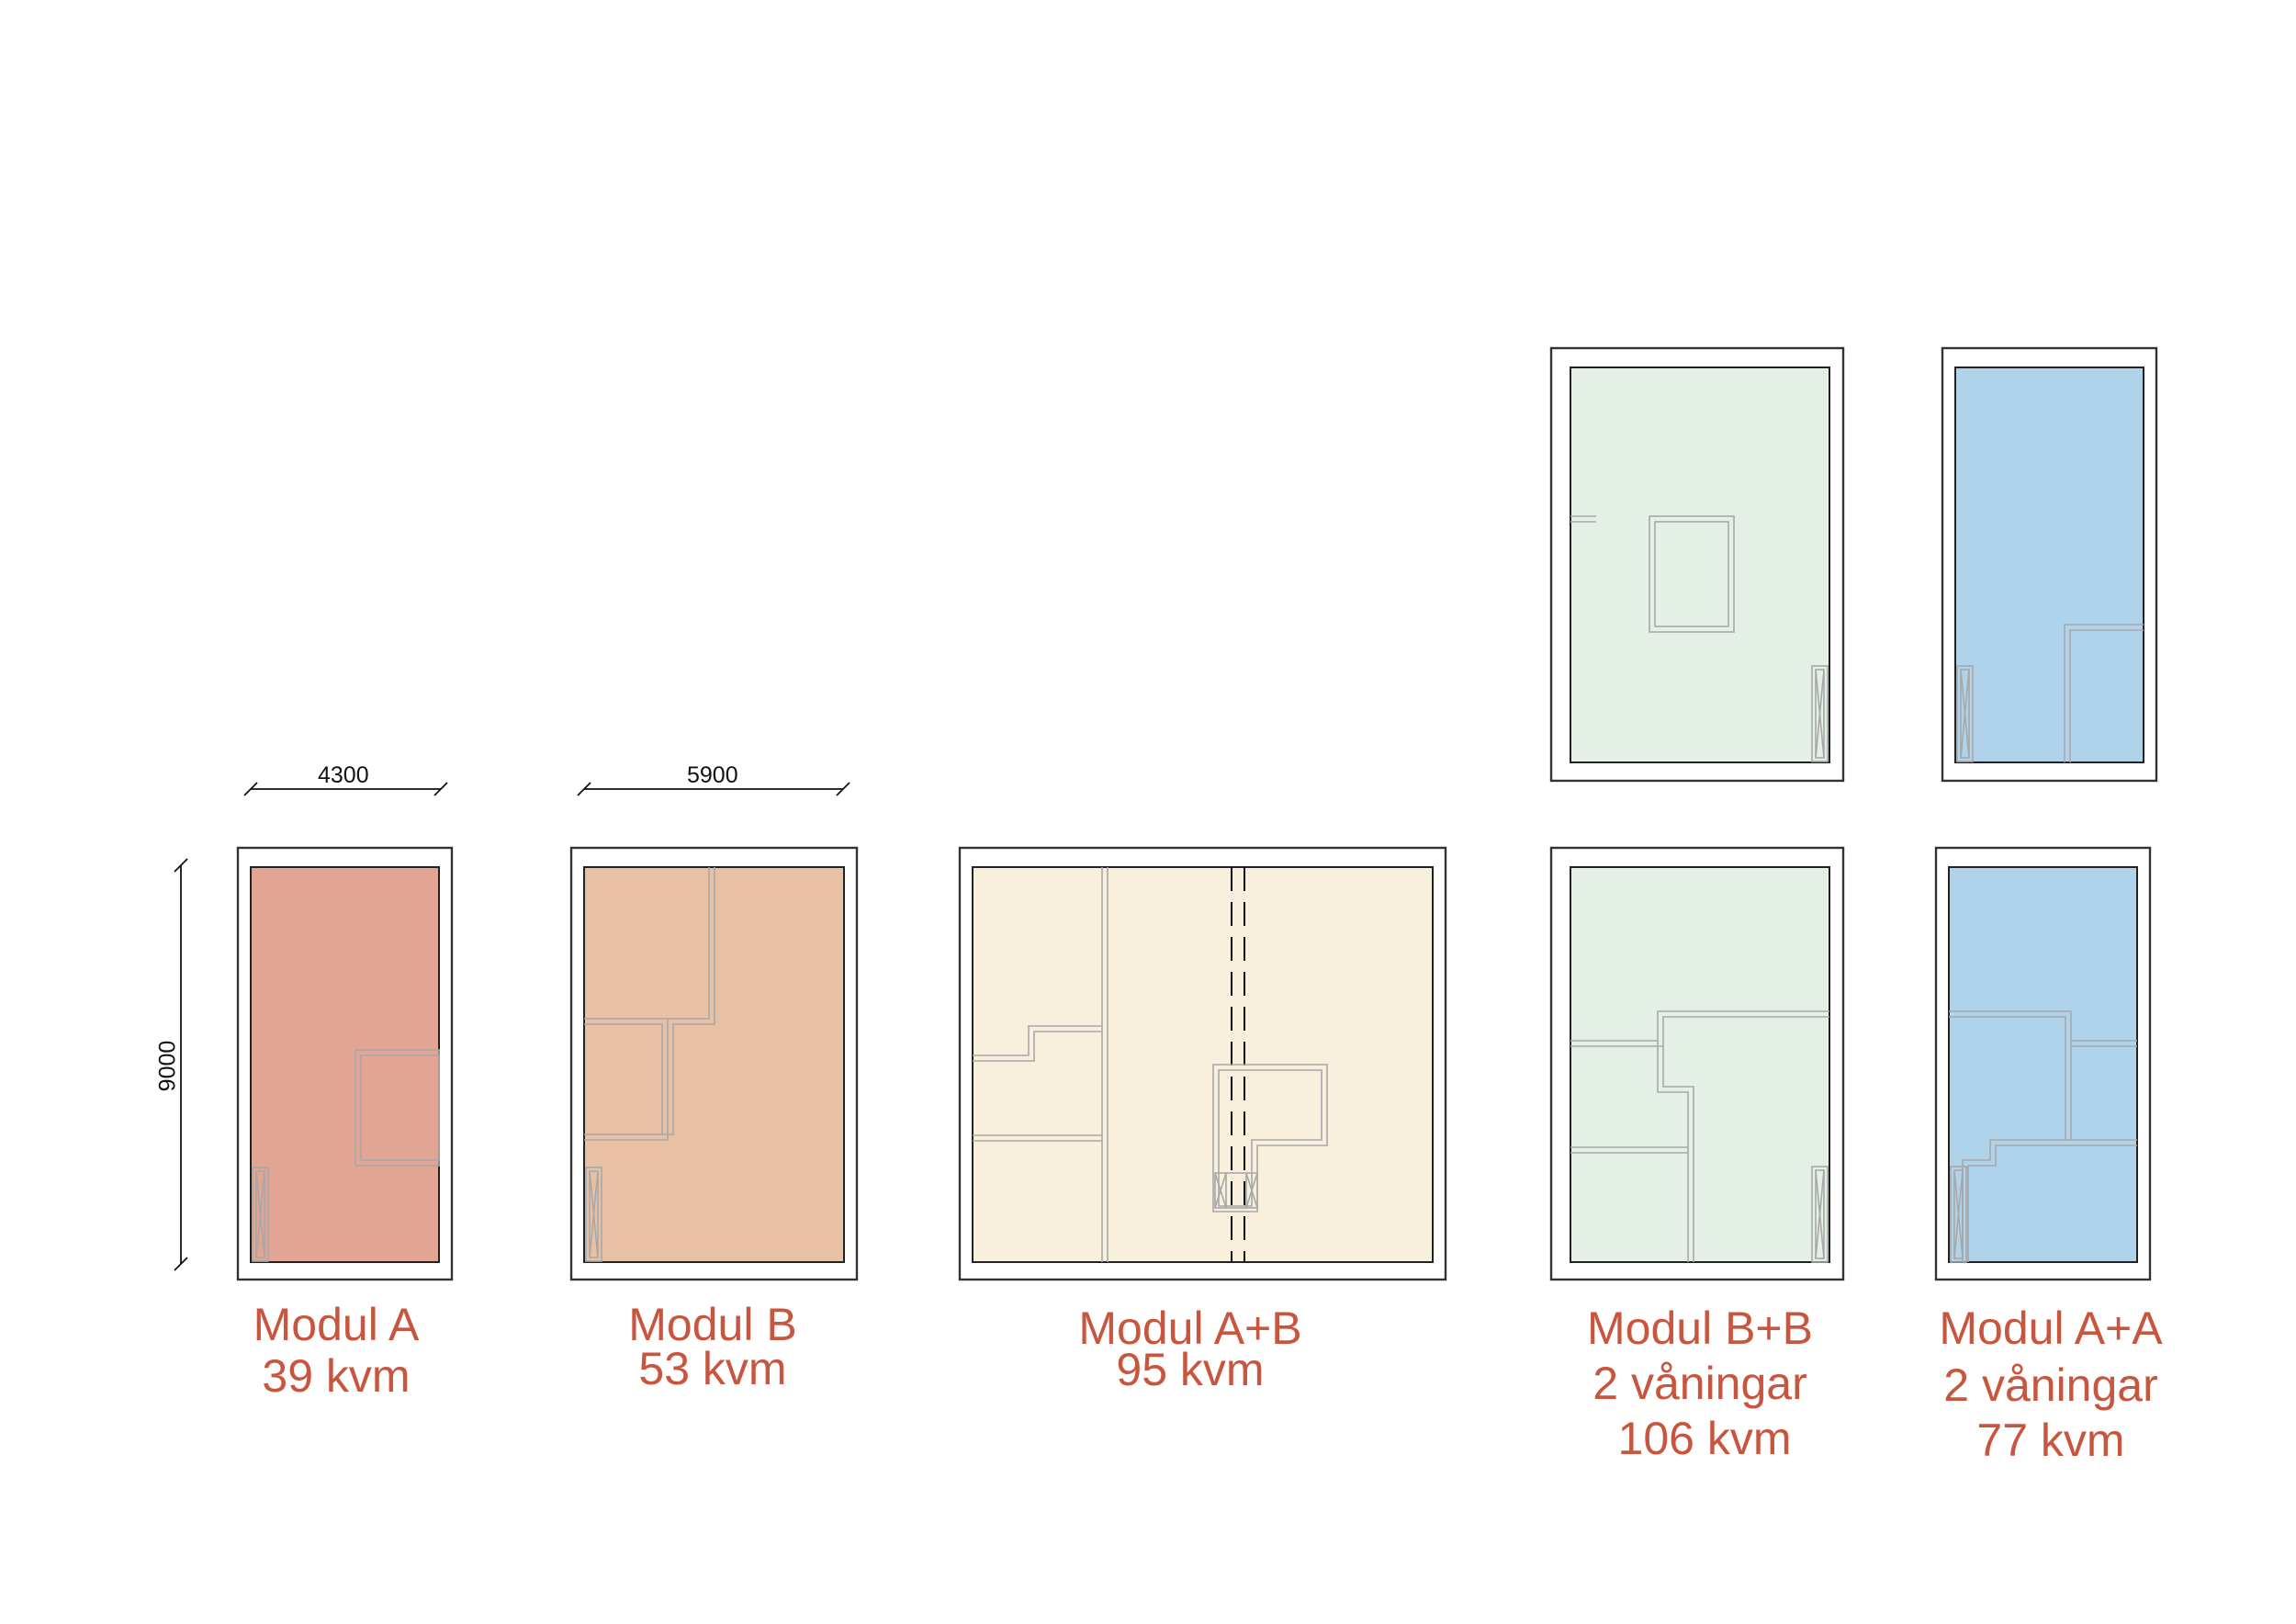 The image size is (2296, 1624). I want to click on module-name: Modul A+B, so click(1190, 1328).